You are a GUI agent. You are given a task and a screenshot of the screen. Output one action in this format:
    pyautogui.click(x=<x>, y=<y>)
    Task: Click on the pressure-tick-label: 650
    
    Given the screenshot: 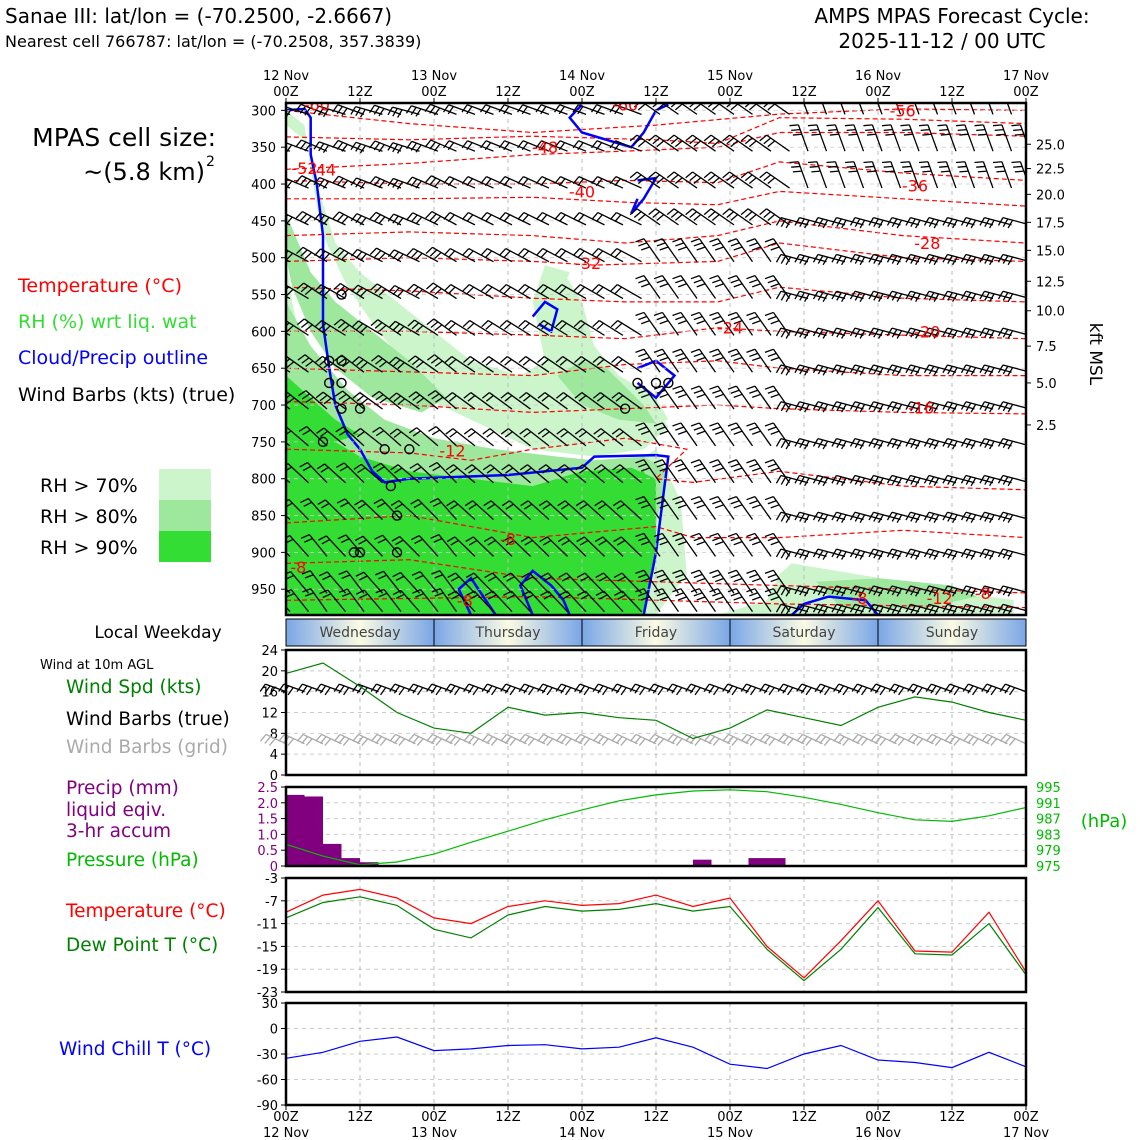 What is the action you would take?
    pyautogui.click(x=263, y=369)
    